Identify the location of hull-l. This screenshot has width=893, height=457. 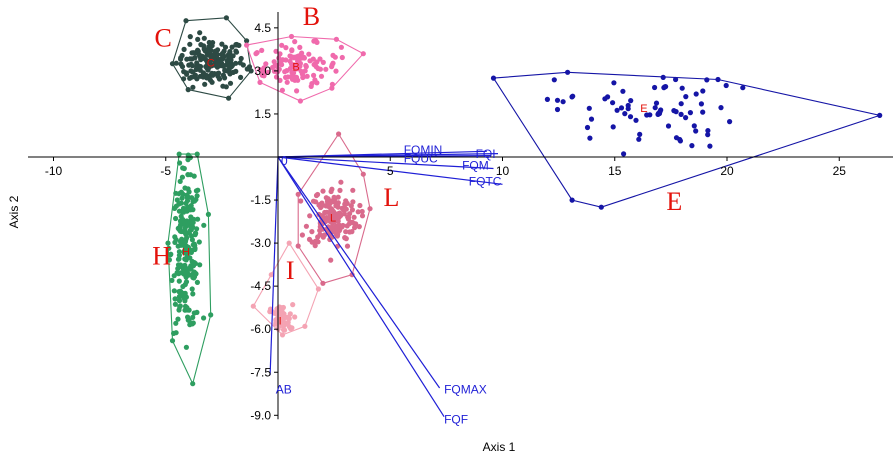
(334, 208).